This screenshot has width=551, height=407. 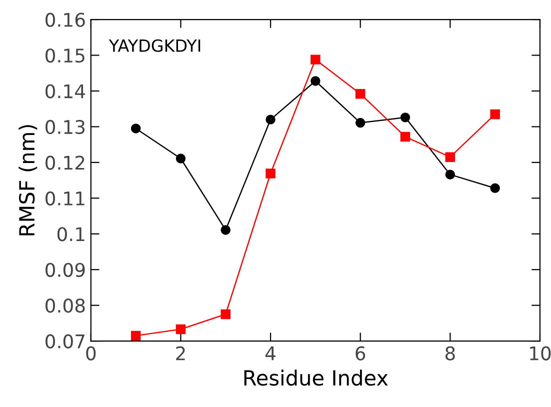 What do you see at coordinates (65, 127) in the screenshot?
I see `y-tick-label: 0.13` at bounding box center [65, 127].